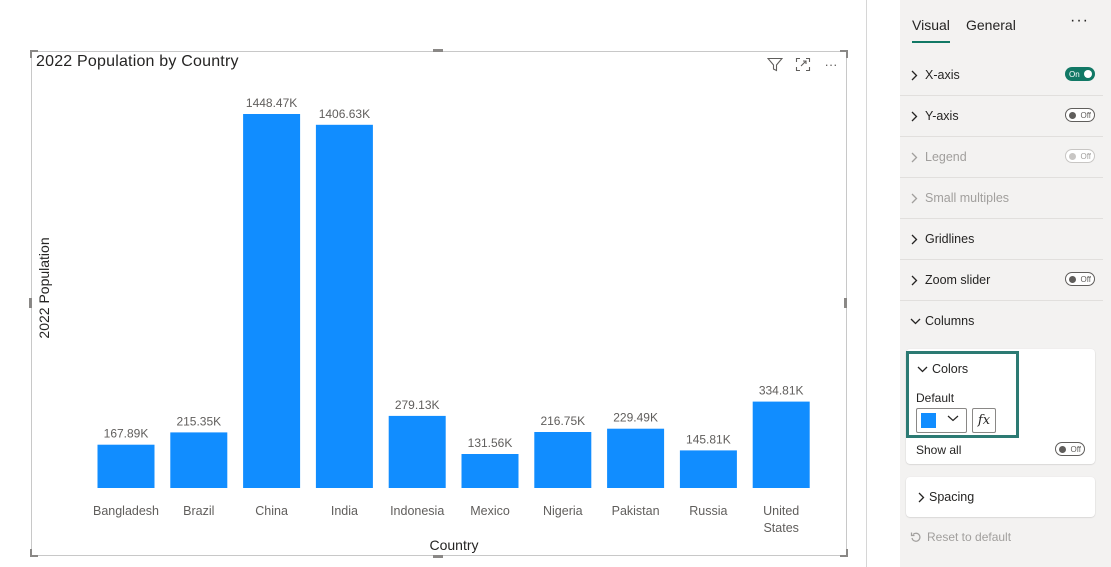  I want to click on bar-indonesia, so click(417, 451).